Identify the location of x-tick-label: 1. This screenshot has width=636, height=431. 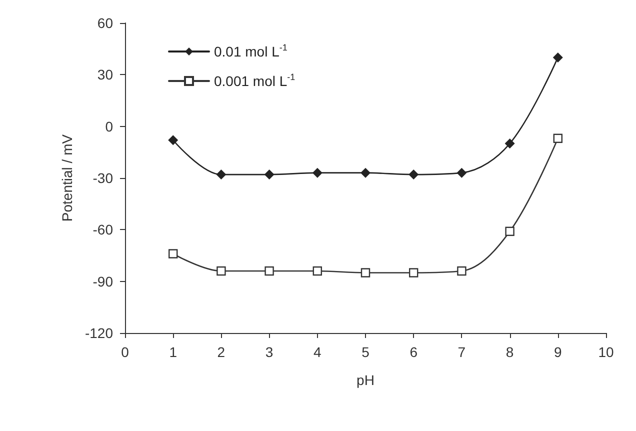
(173, 352).